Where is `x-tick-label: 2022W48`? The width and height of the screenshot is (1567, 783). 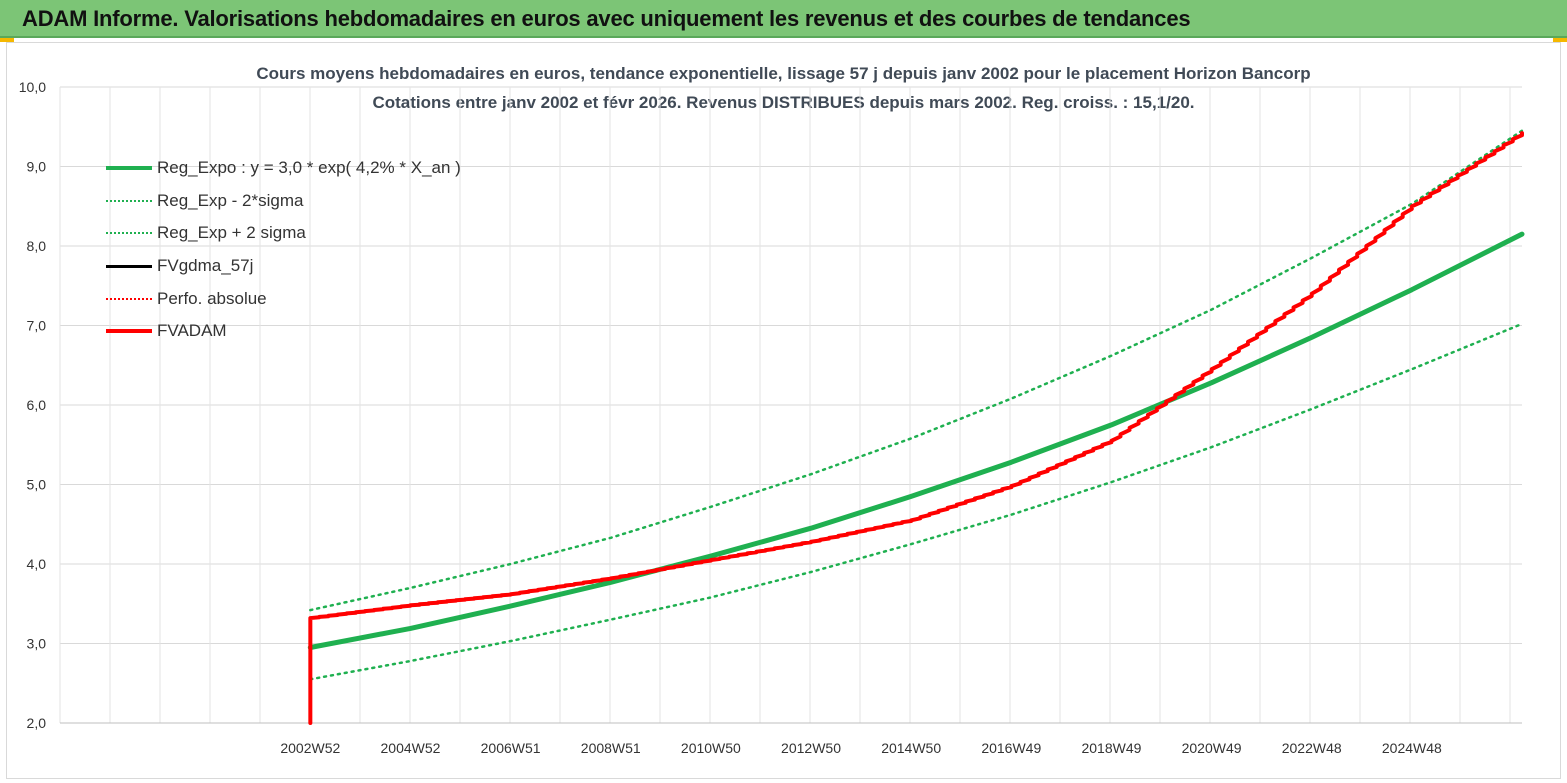 x-tick-label: 2022W48 is located at coordinates (1312, 748).